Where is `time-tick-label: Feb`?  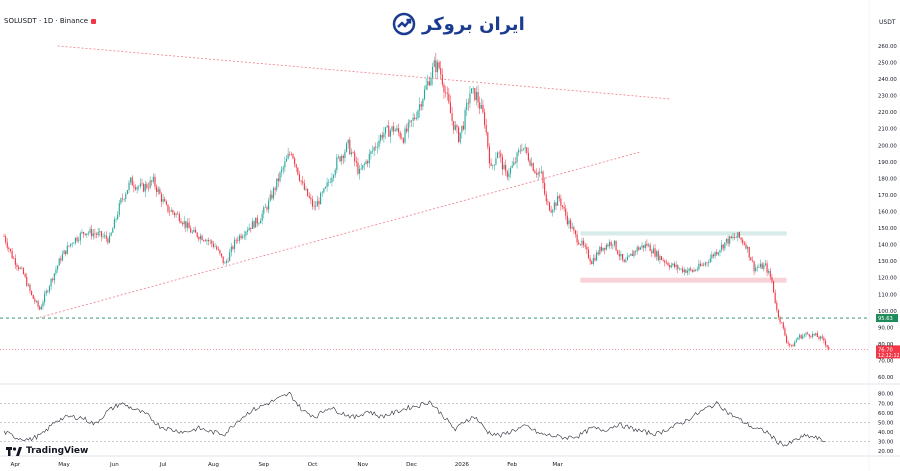
time-tick-label: Feb is located at coordinates (512, 465).